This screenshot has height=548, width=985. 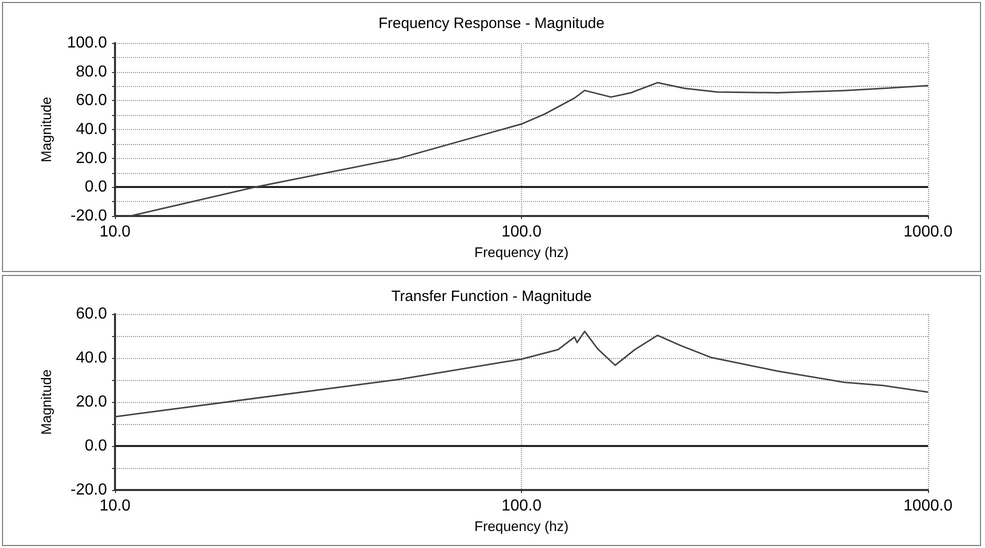 What do you see at coordinates (92, 71) in the screenshot?
I see `y-tick-label: 80.0` at bounding box center [92, 71].